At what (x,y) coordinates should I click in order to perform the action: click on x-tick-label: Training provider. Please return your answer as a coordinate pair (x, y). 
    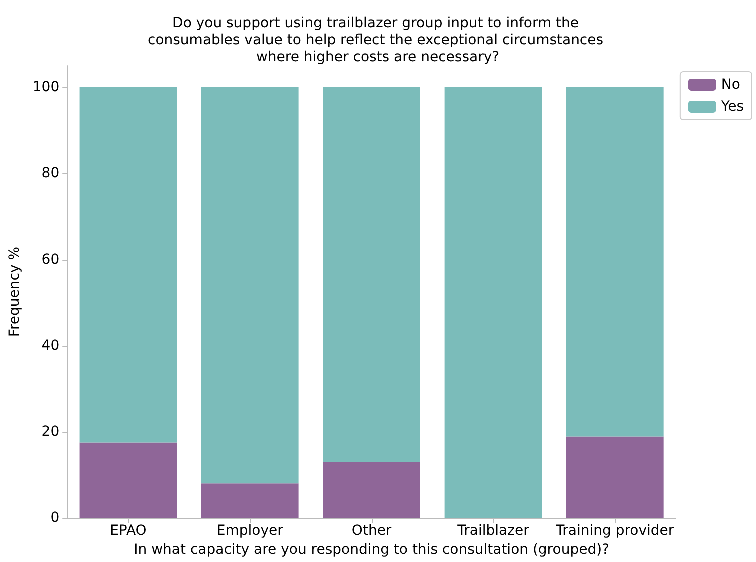
    Looking at the image, I should click on (614, 531).